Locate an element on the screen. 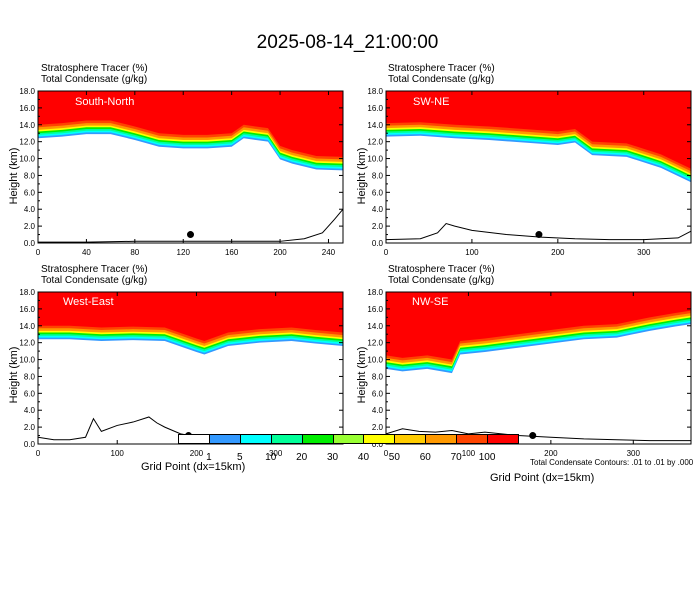  colorbar-label: 40 is located at coordinates (363, 457).